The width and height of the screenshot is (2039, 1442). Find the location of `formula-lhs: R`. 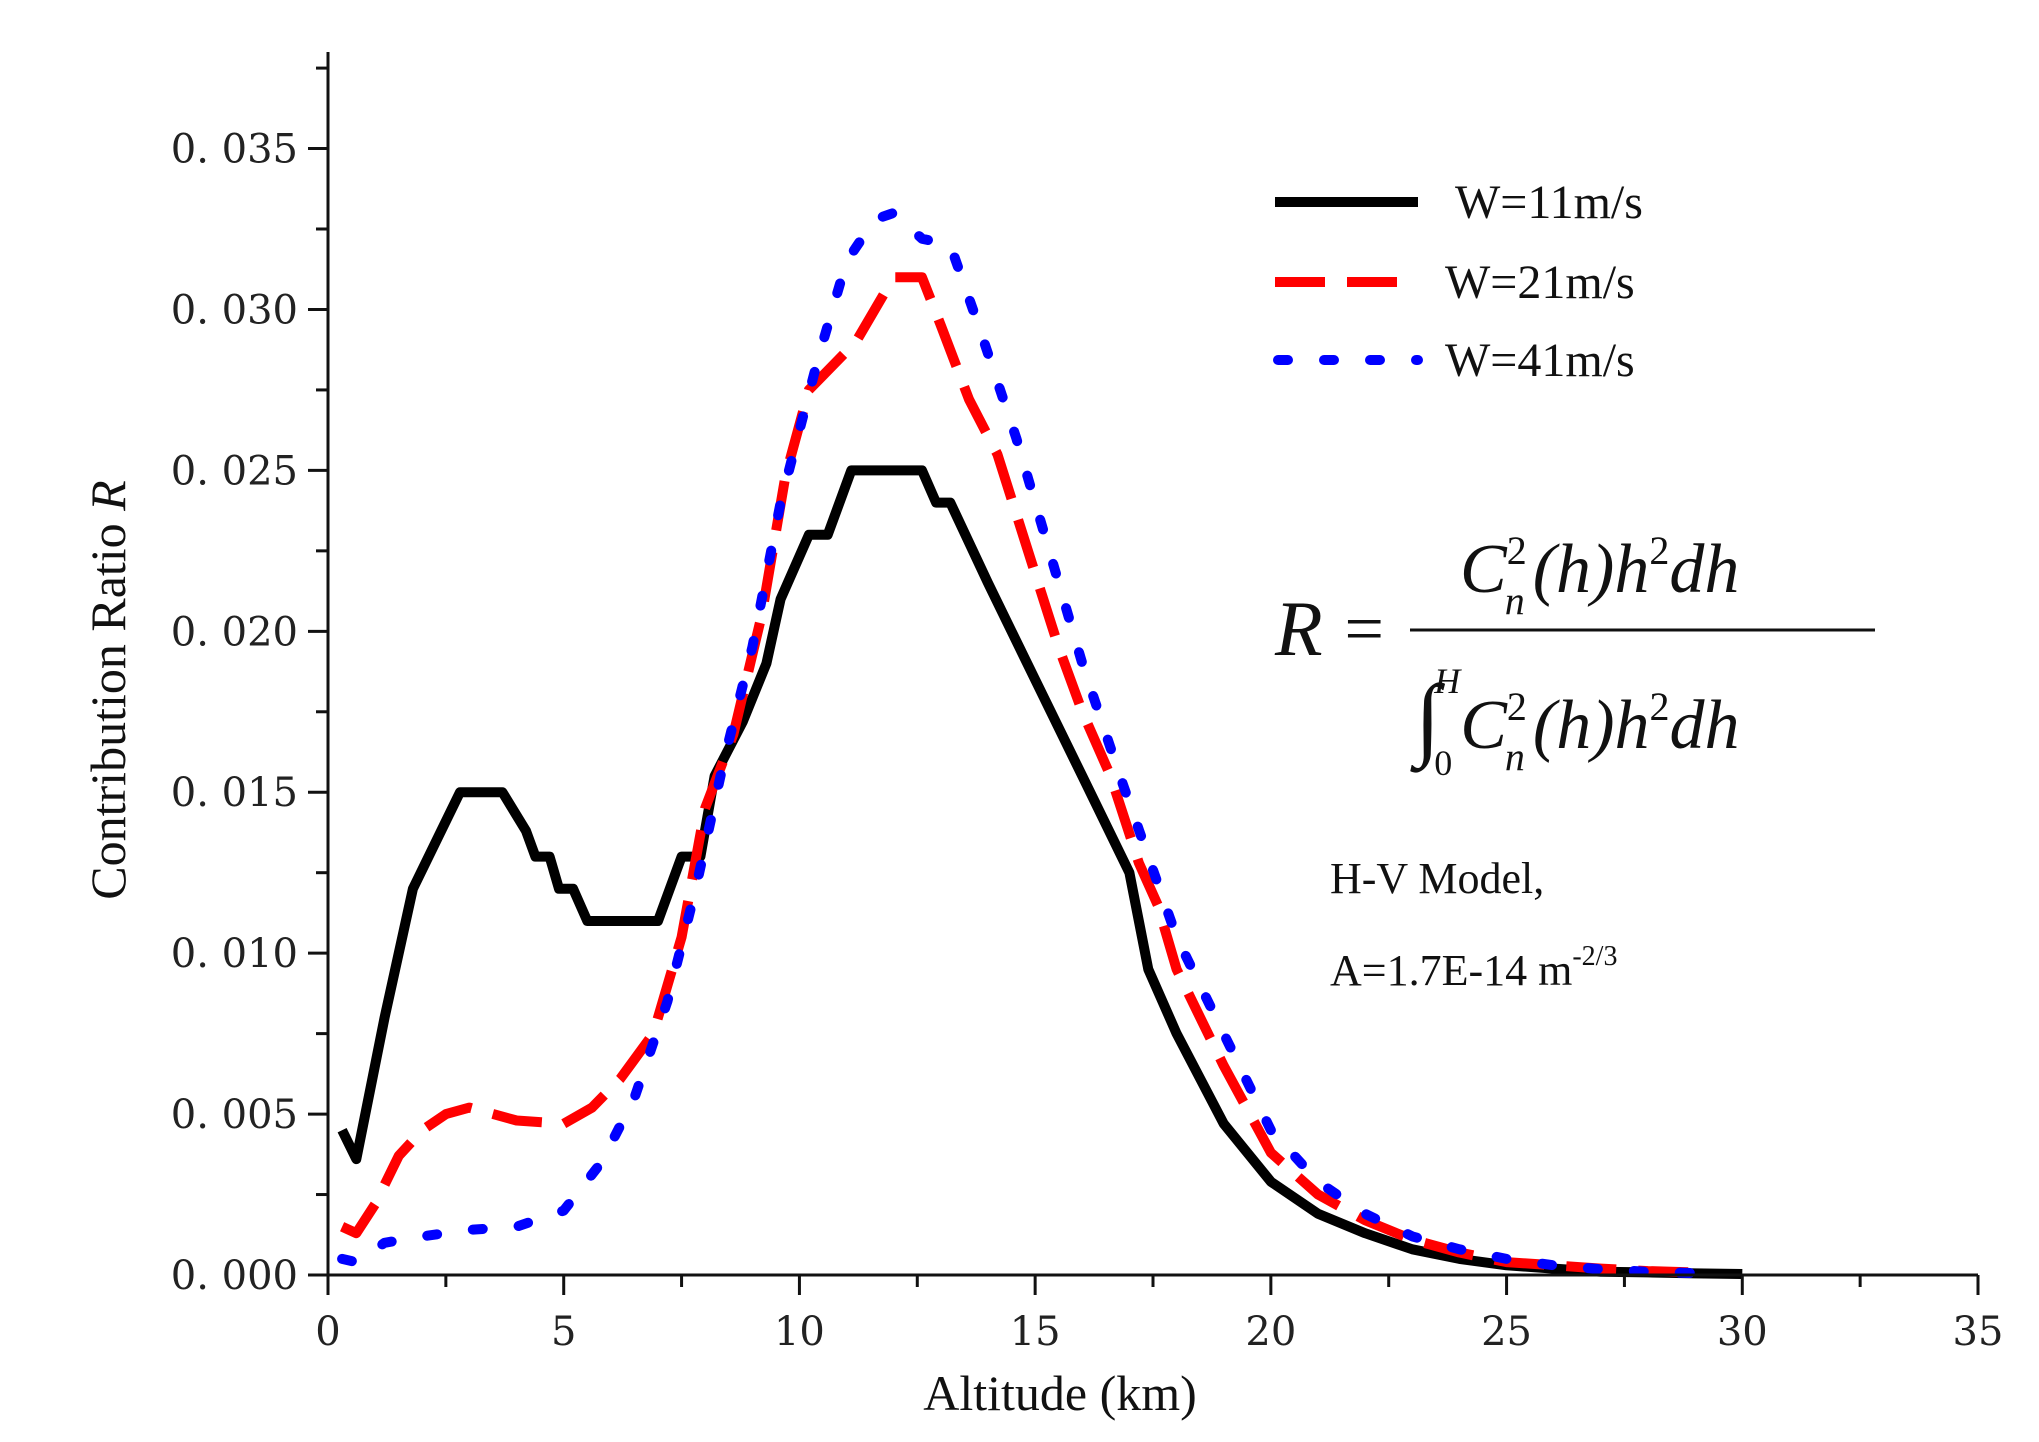

formula-lhs: R is located at coordinates (1298, 628).